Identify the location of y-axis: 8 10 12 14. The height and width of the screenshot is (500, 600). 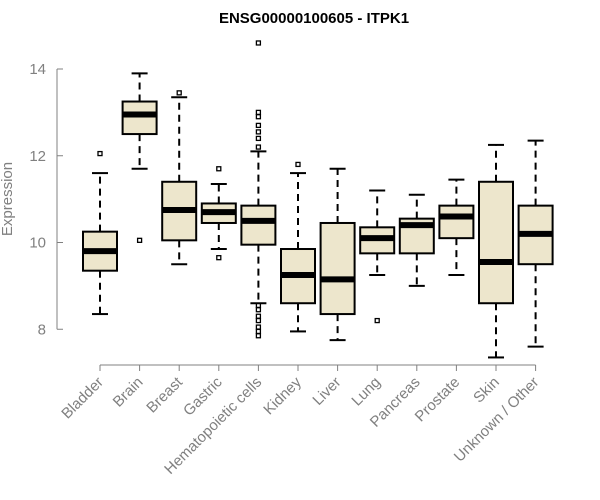
(46, 199).